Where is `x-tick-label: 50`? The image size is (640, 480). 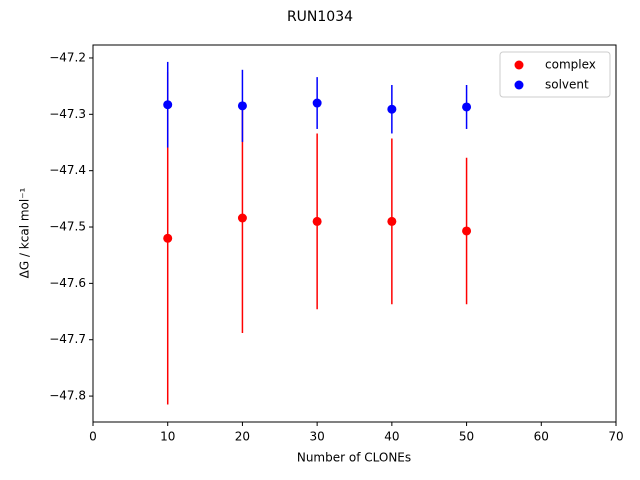 x-tick-label: 50 is located at coordinates (466, 437).